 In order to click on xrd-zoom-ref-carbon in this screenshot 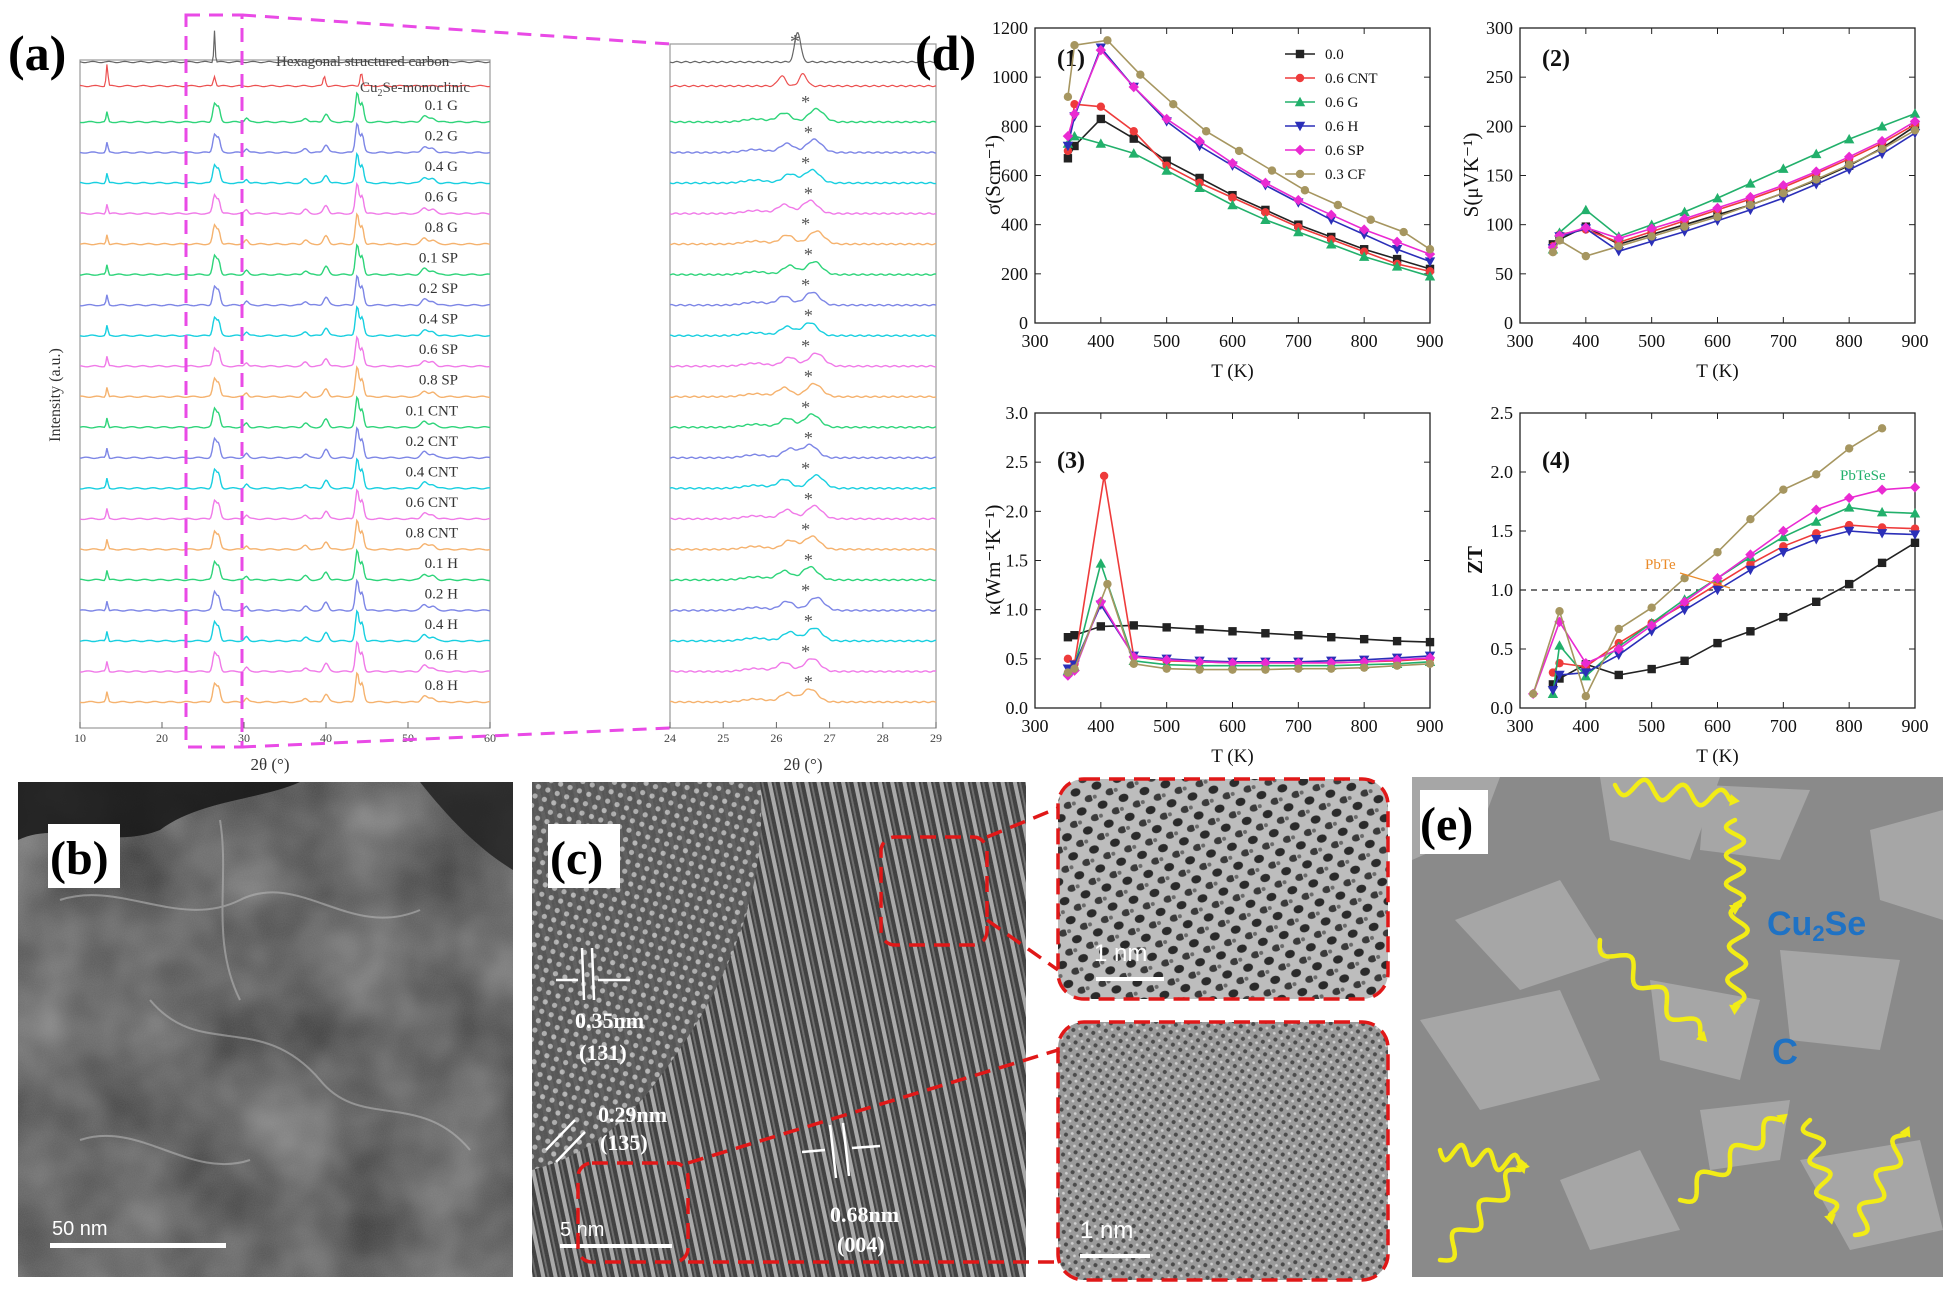, I will do `click(803, 48)`.